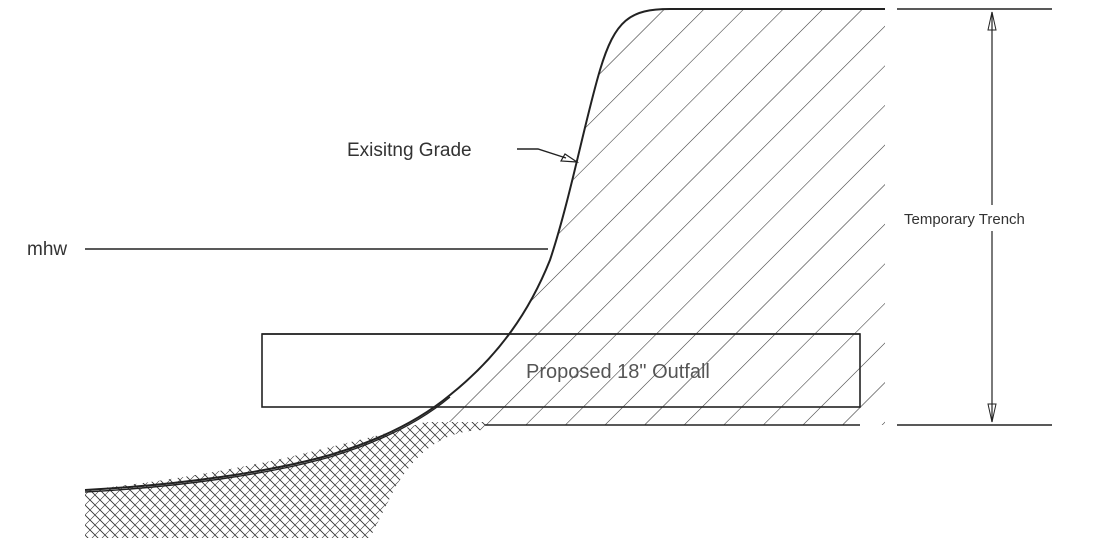 The height and width of the screenshot is (538, 1093). What do you see at coordinates (409, 150) in the screenshot?
I see `existing-grade-label: Exisitng Grade` at bounding box center [409, 150].